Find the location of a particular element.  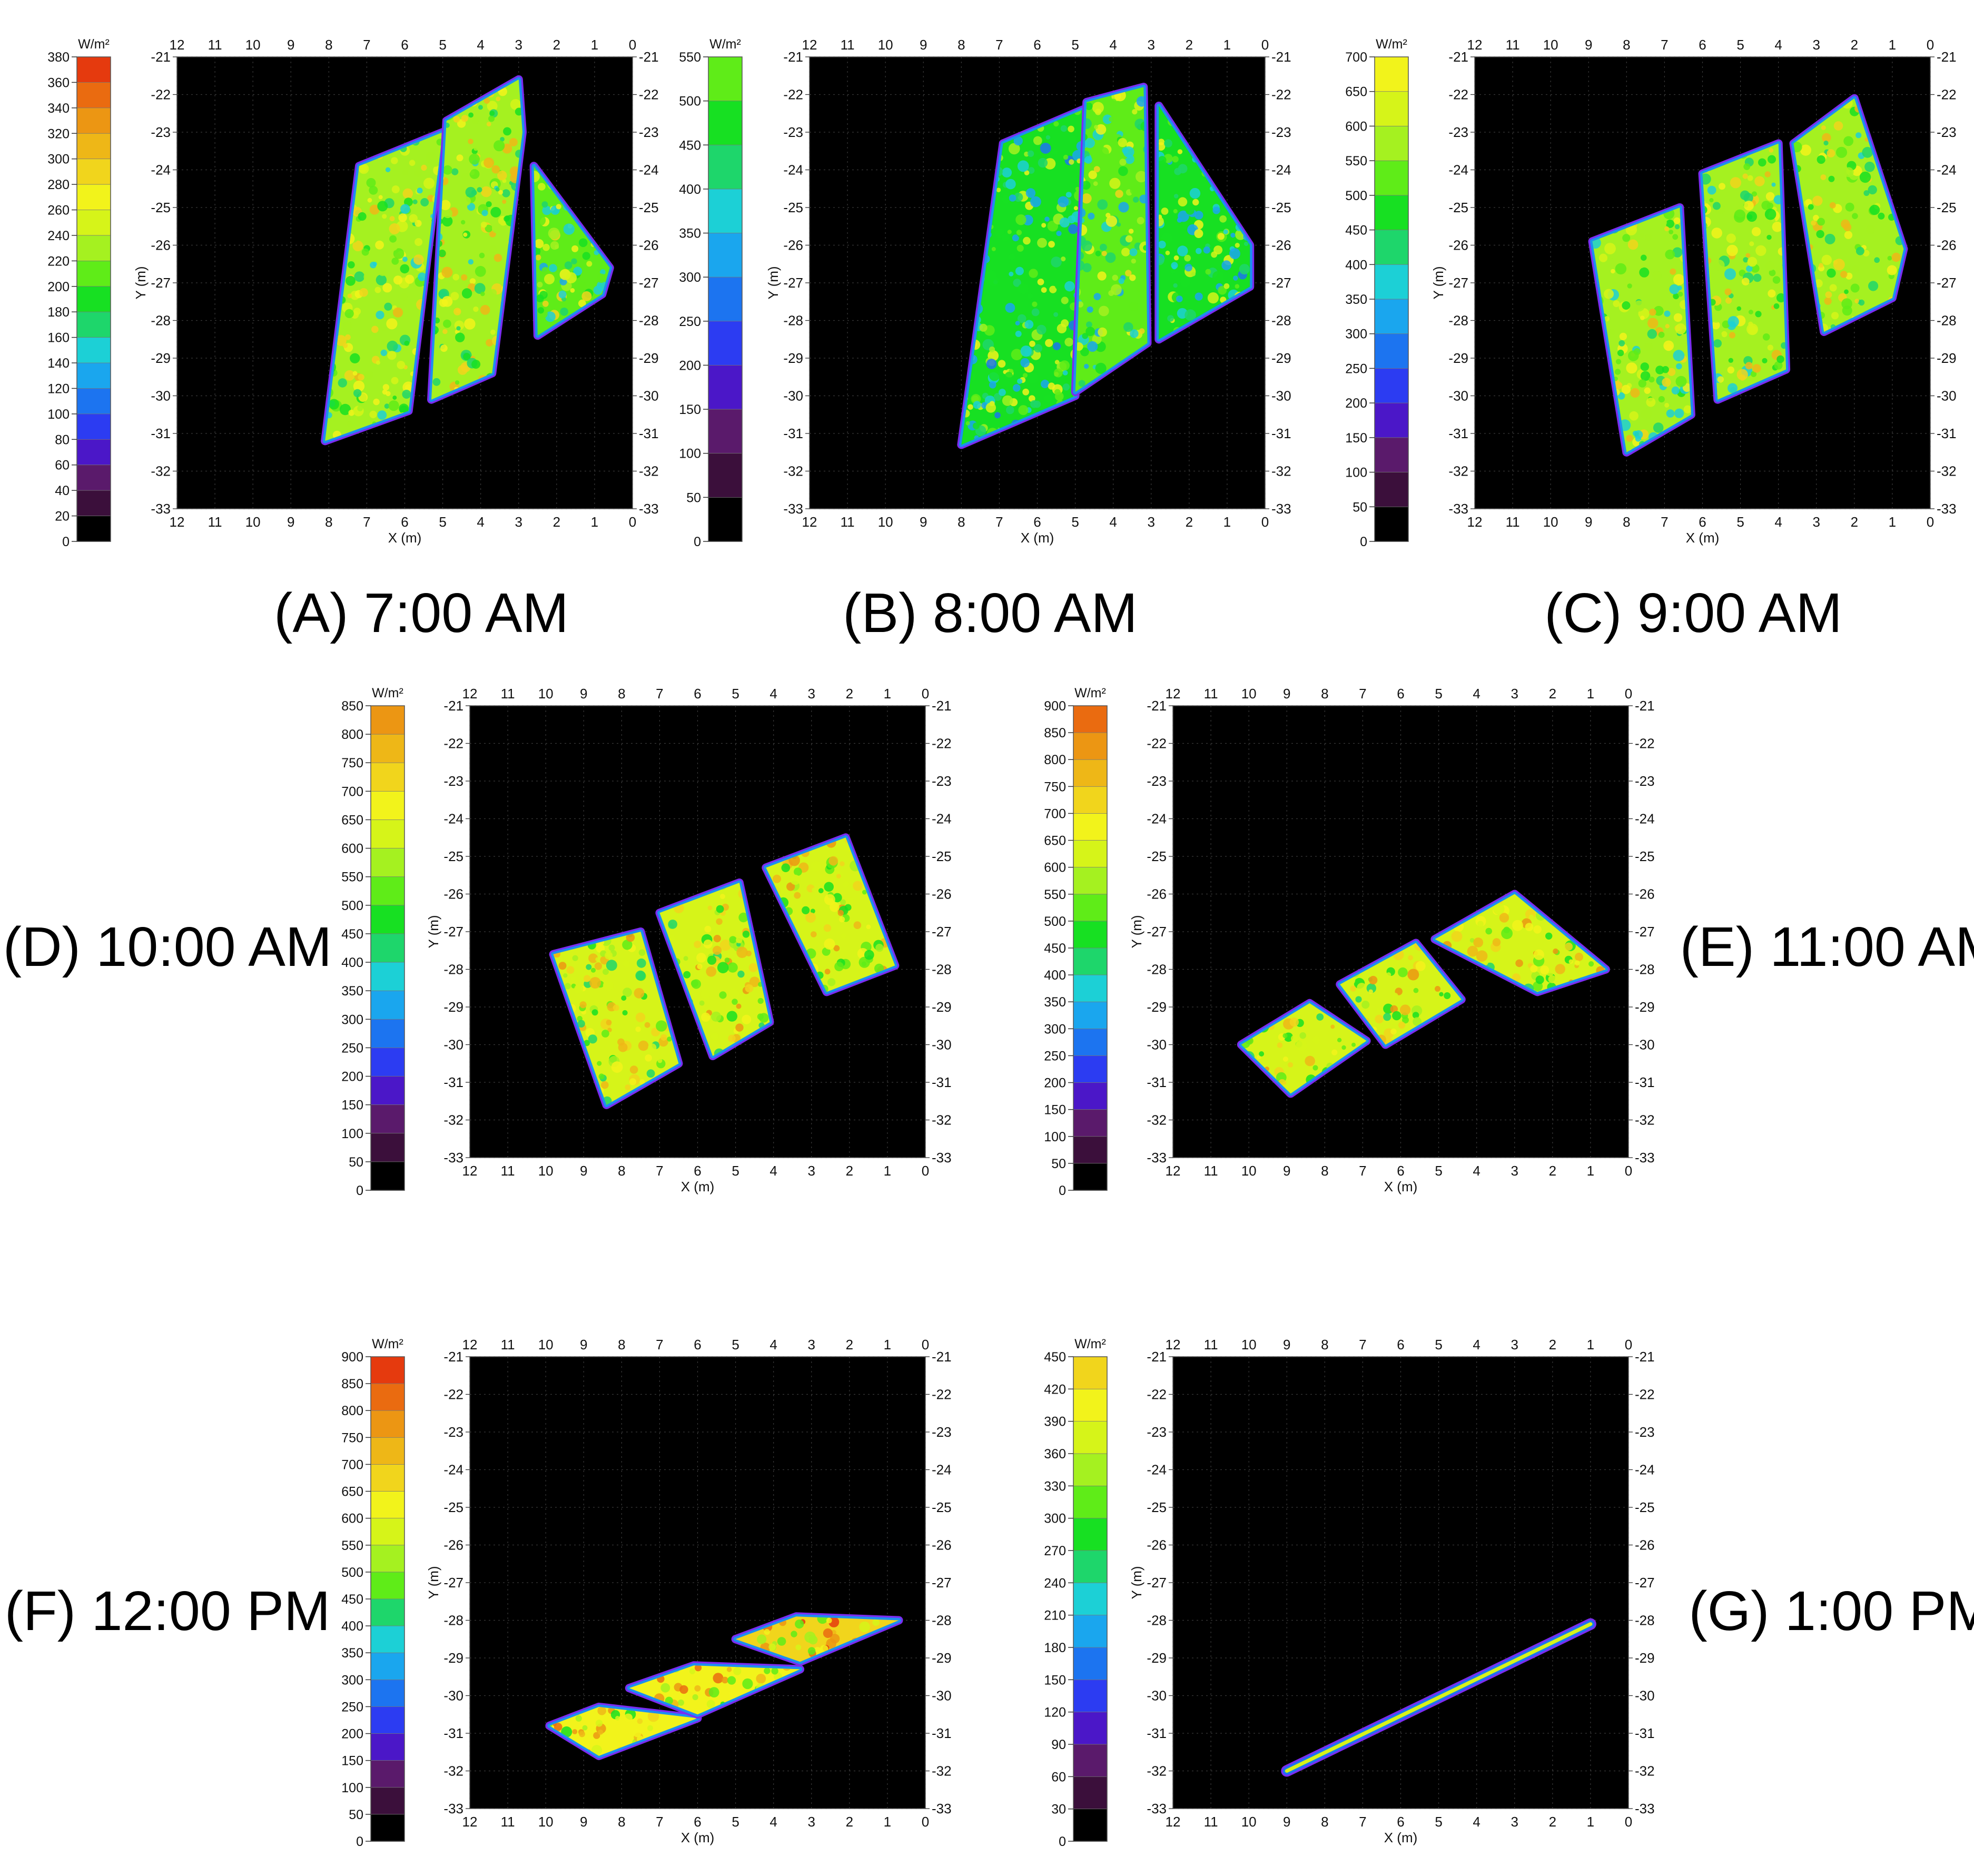

x-tick-label-top: 4 is located at coordinates (1778, 45).